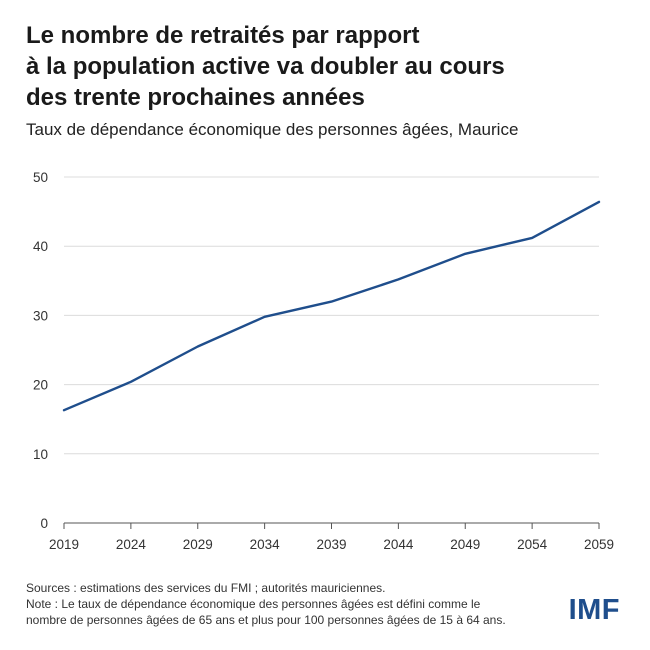 The image size is (650, 650). Describe the element at coordinates (398, 544) in the screenshot. I see `x-tick-label-2044: 2044` at that location.